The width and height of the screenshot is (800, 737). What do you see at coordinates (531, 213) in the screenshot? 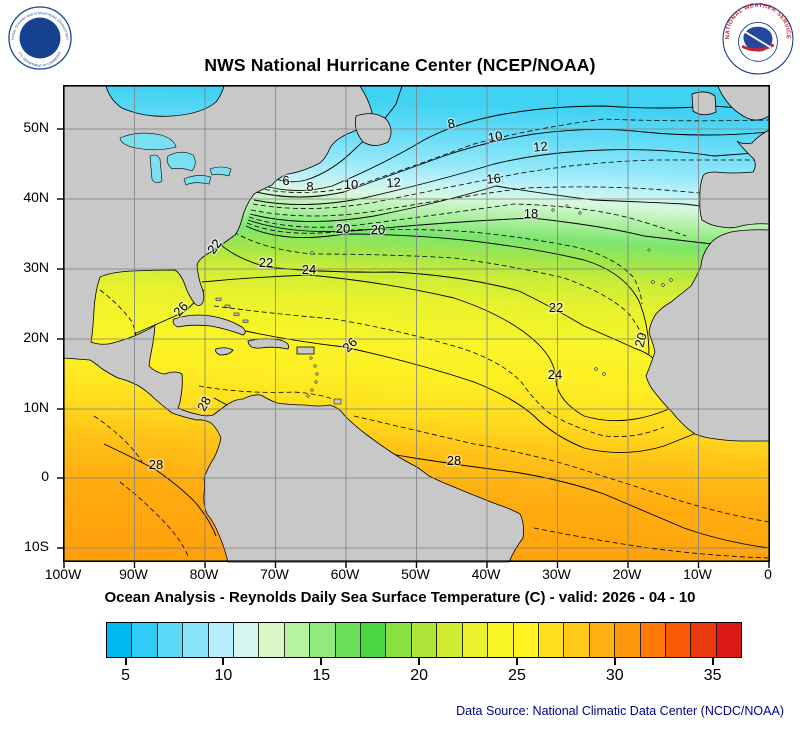
I see `contour-label-18: 18` at bounding box center [531, 213].